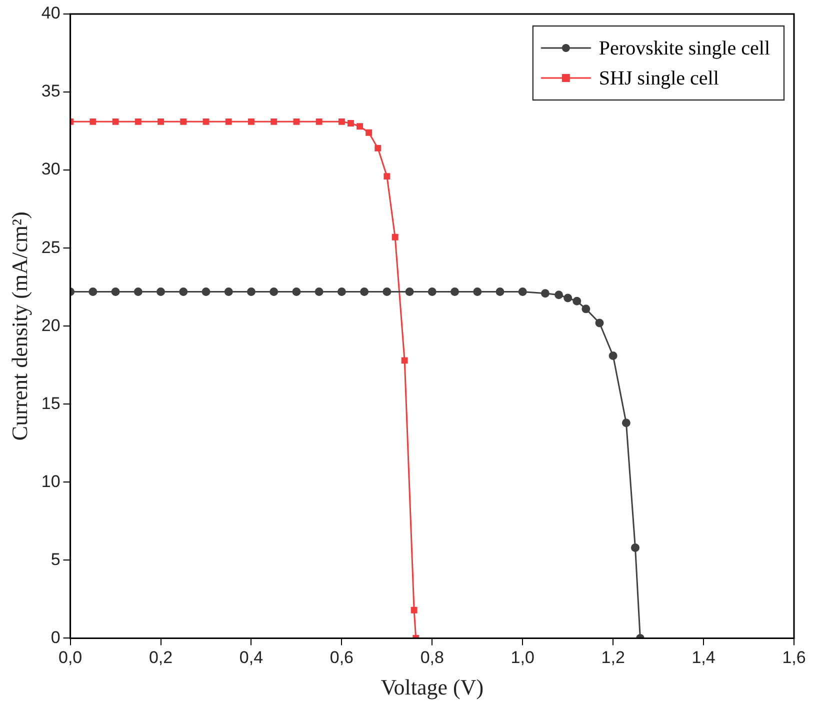 The image size is (816, 710). I want to click on x-tick-label: 0,6, so click(342, 658).